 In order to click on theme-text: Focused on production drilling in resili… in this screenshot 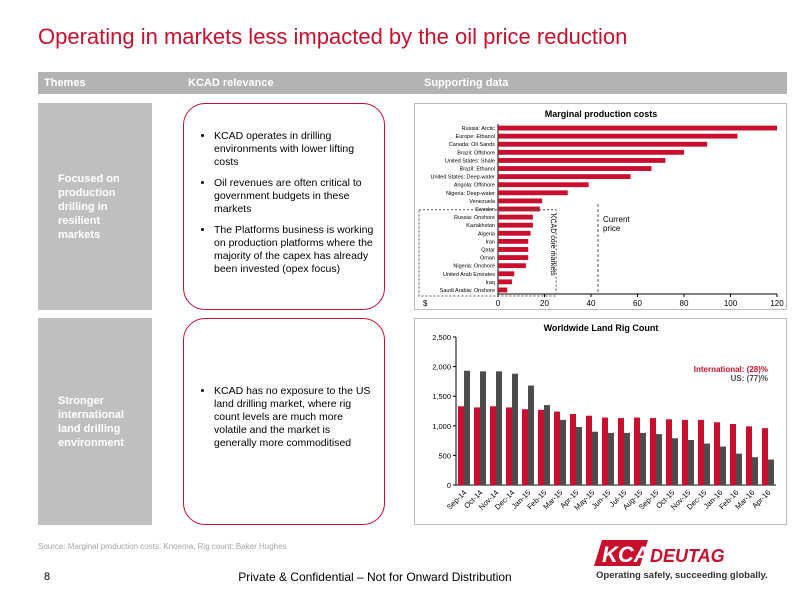, I will do `click(89, 206)`.